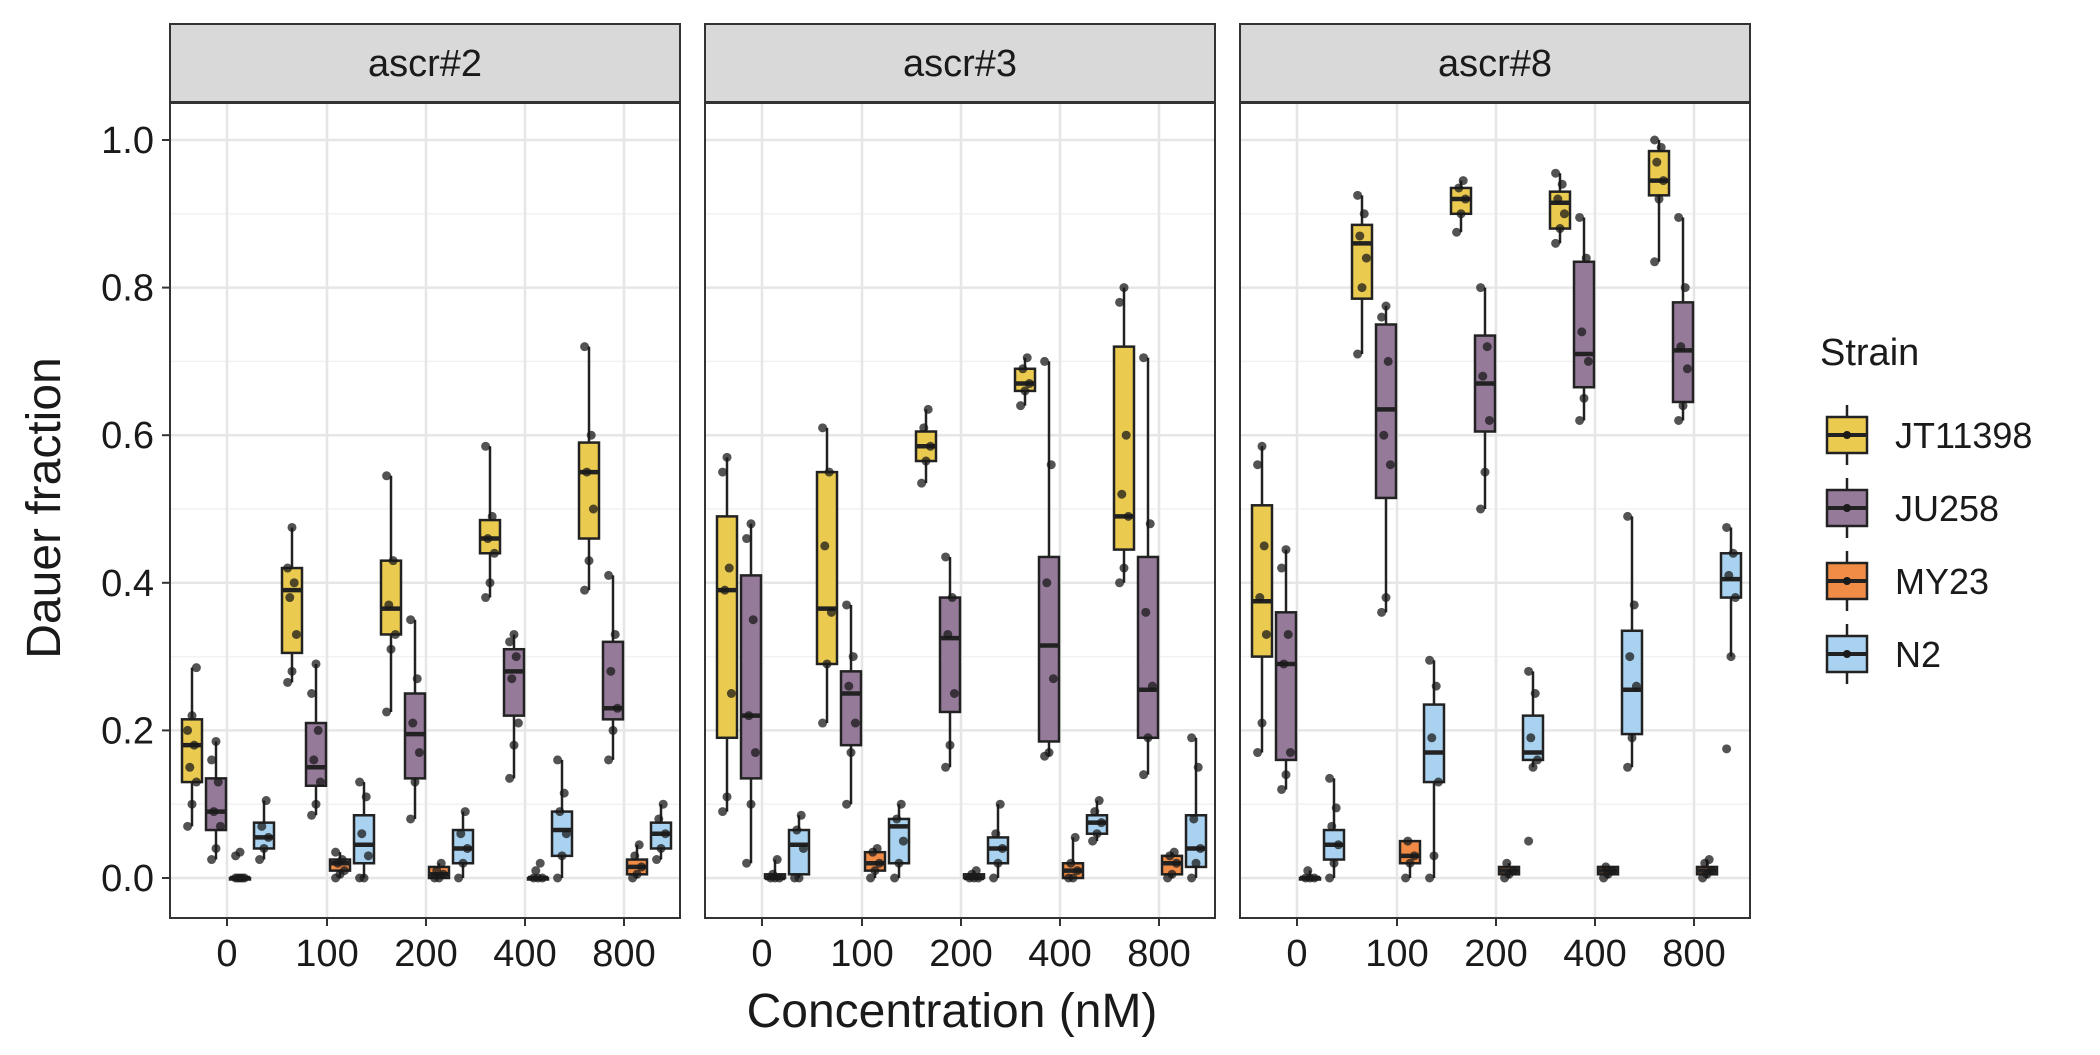  Describe the element at coordinates (1495, 954) in the screenshot. I see `x-tick-label: 200` at that location.